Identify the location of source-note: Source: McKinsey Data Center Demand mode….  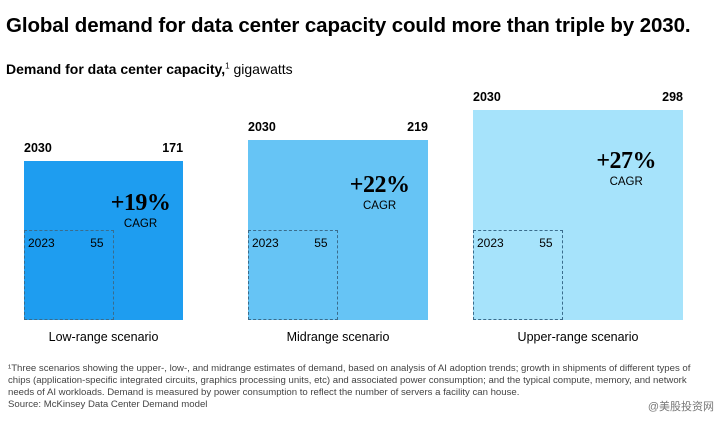
(108, 404).